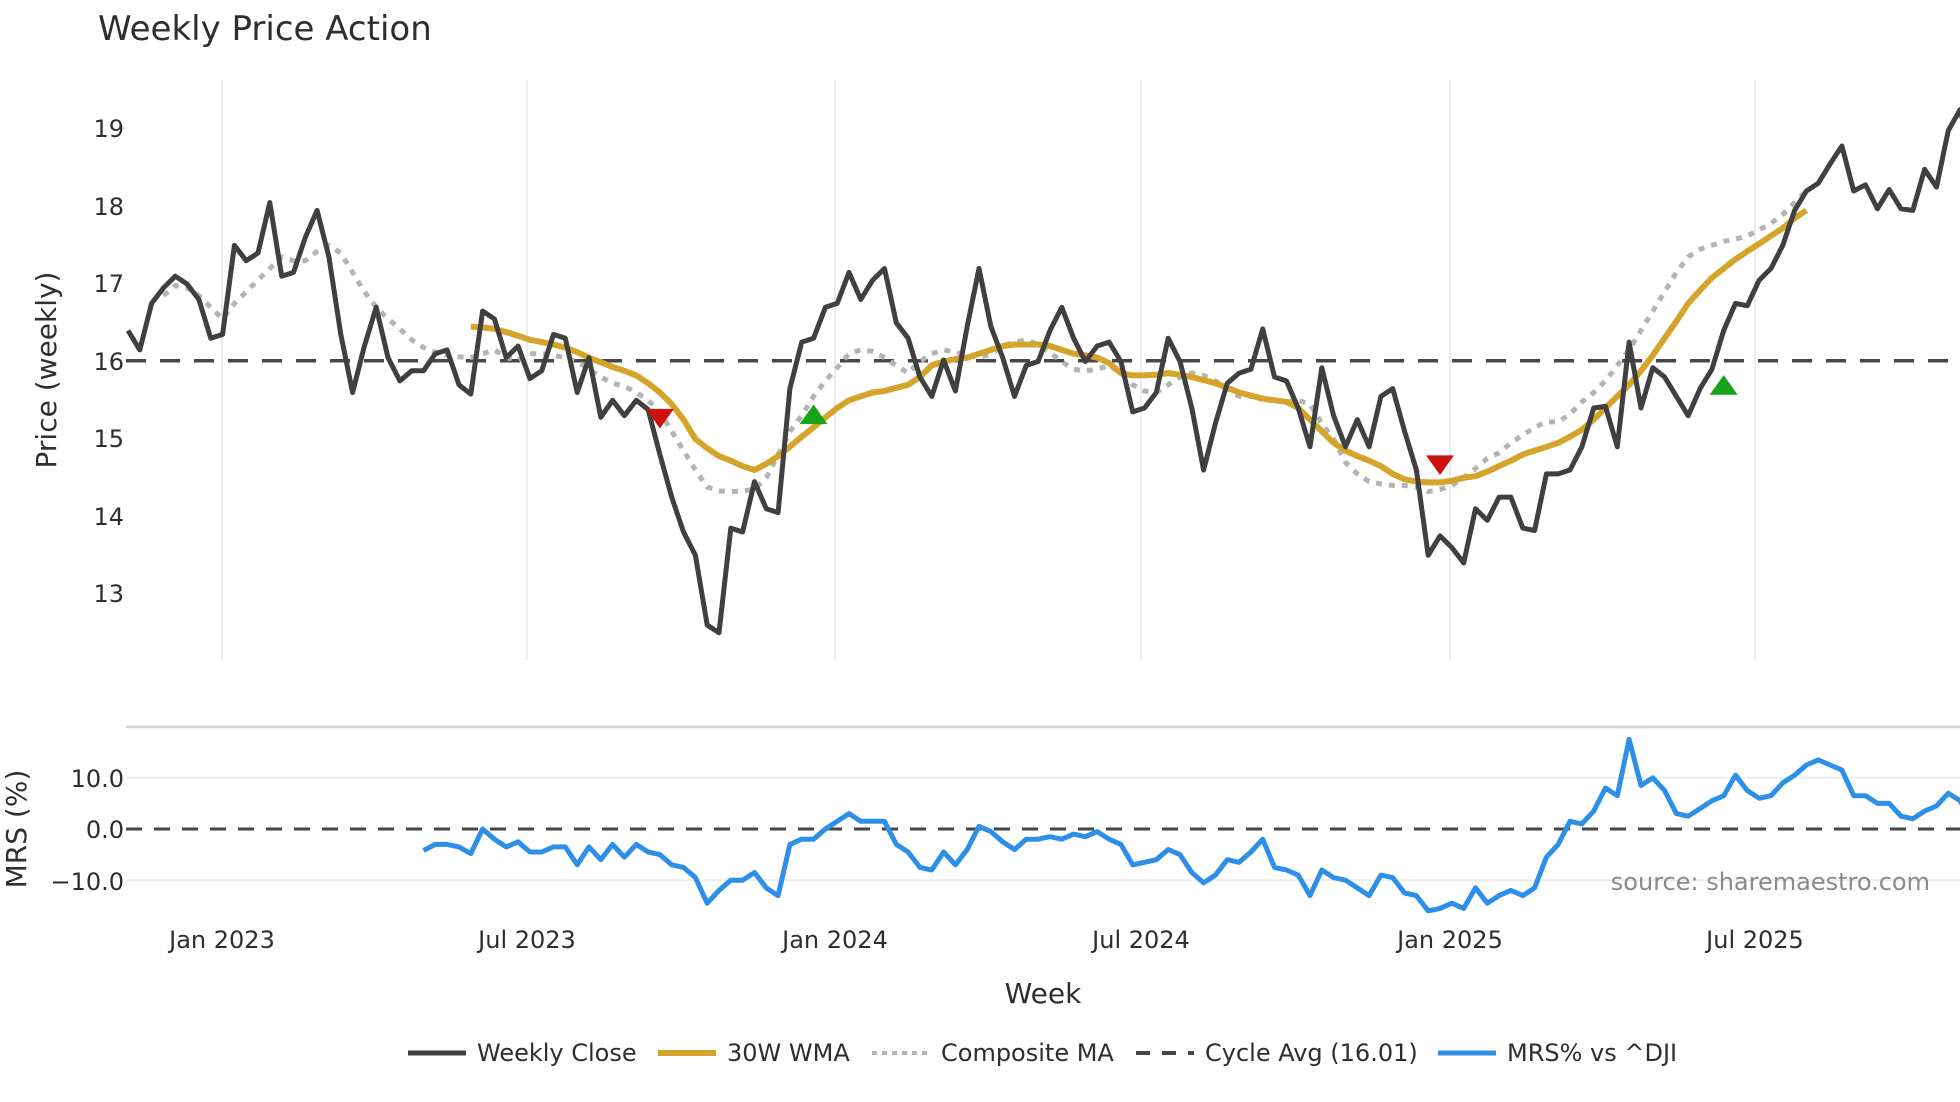  I want to click on legend-label: 30W WMA, so click(788, 1053).